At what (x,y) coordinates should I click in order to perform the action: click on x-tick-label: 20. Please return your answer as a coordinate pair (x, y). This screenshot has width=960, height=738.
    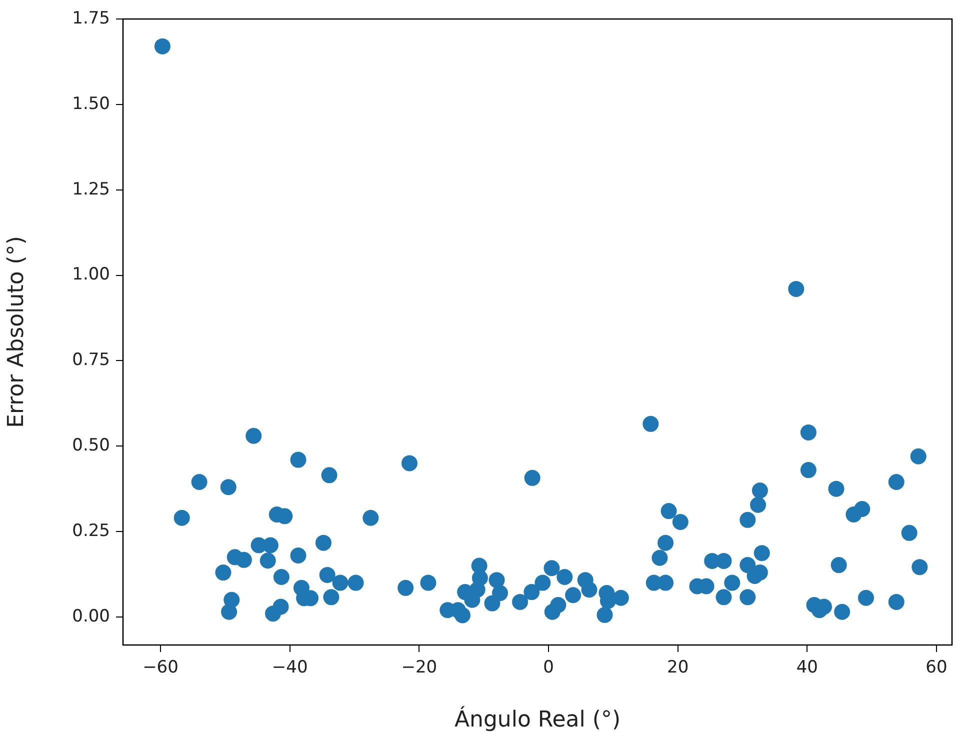
    Looking at the image, I should click on (678, 668).